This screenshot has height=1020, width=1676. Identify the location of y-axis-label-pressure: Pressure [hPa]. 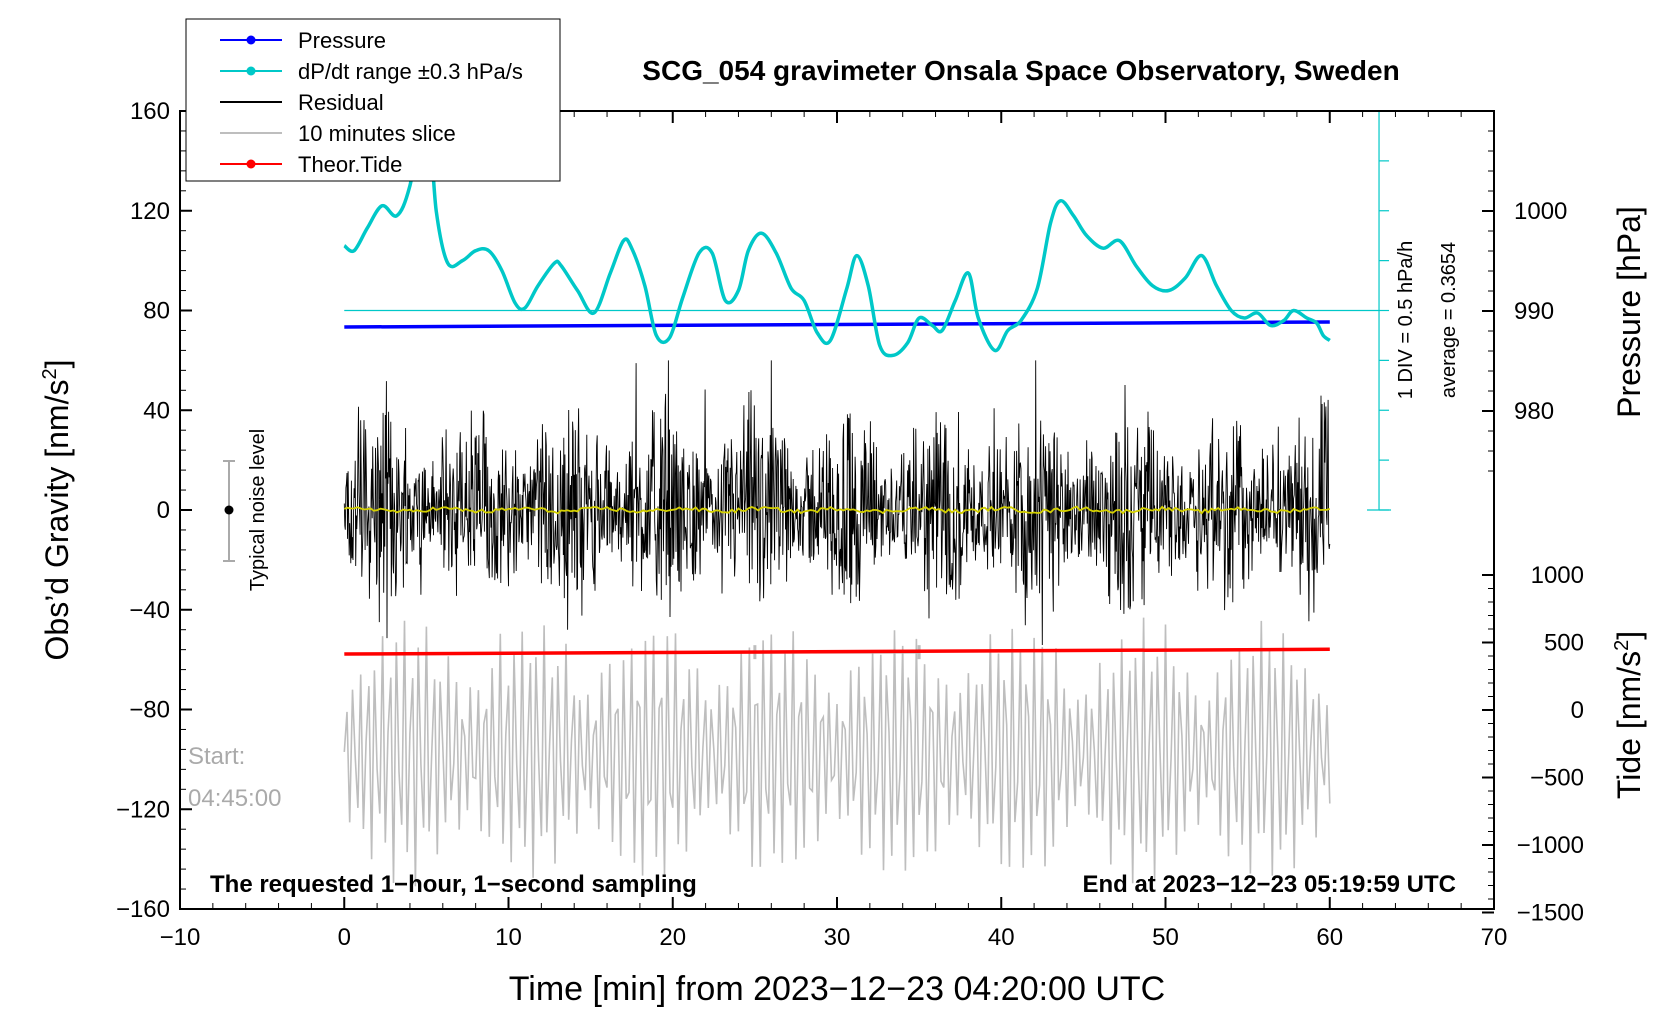
(1629, 312).